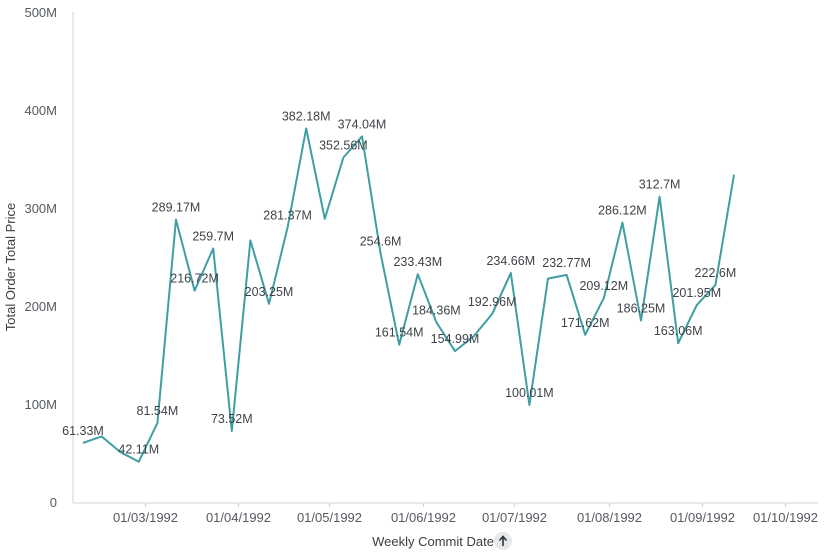 The height and width of the screenshot is (555, 828). What do you see at coordinates (40, 404) in the screenshot?
I see `y-tick-label: 100M` at bounding box center [40, 404].